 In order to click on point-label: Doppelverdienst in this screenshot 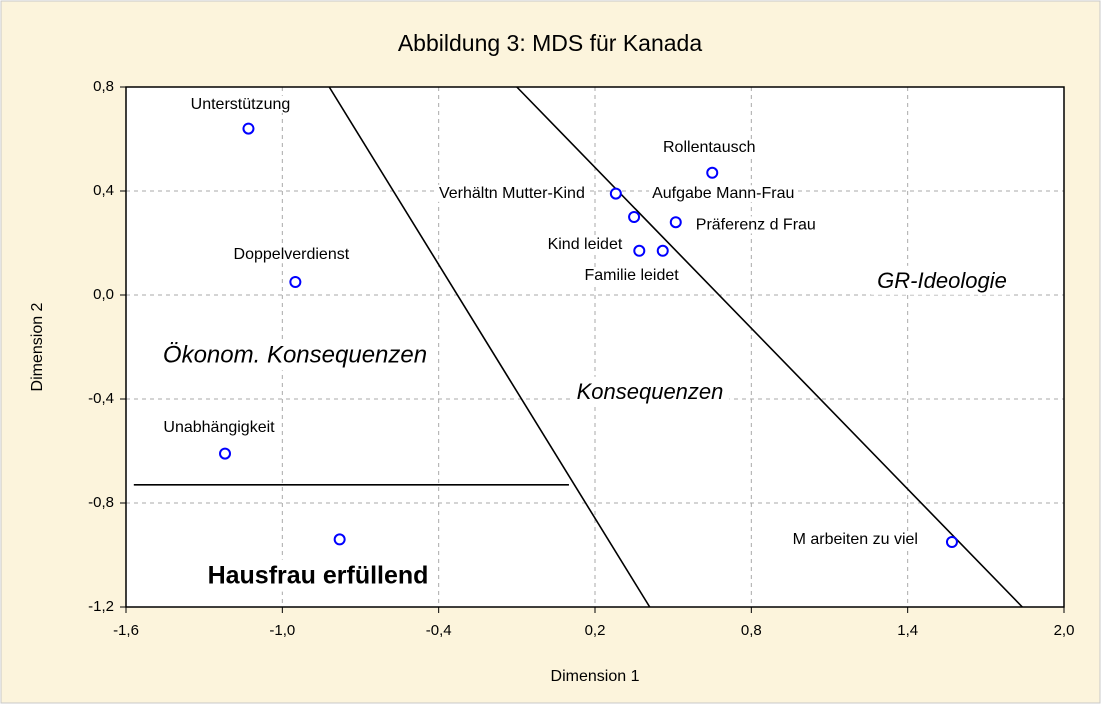, I will do `click(292, 254)`.